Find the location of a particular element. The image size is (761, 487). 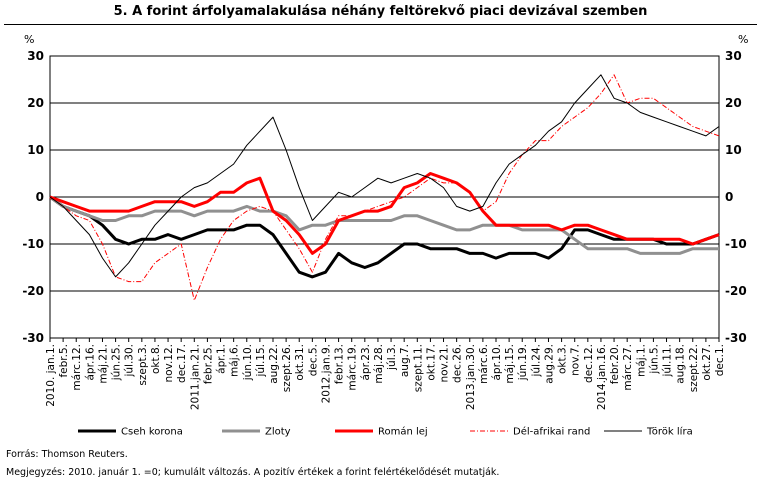

x-tick-label: szept.11. is located at coordinates (418, 368).